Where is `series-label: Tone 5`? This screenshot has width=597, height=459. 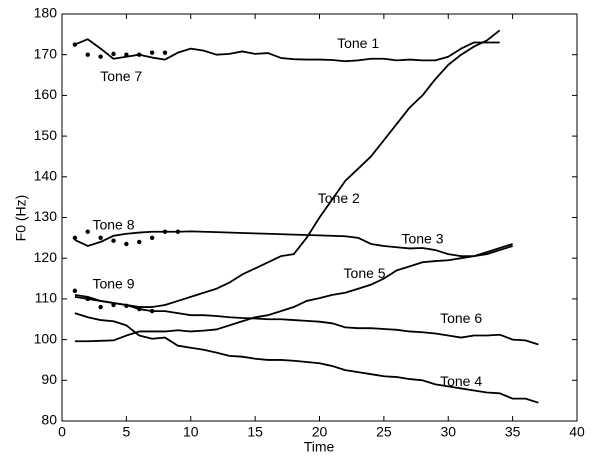
series-label: Tone 5 is located at coordinates (365, 273).